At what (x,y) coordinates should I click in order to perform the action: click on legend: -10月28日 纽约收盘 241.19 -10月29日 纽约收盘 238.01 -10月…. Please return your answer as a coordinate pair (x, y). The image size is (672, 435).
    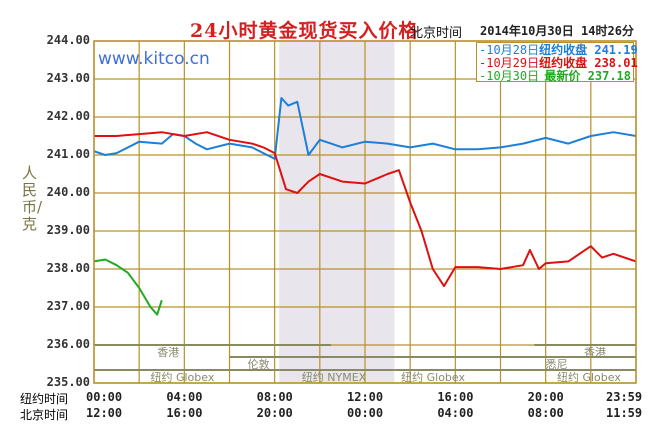
    Looking at the image, I should click on (557, 62).